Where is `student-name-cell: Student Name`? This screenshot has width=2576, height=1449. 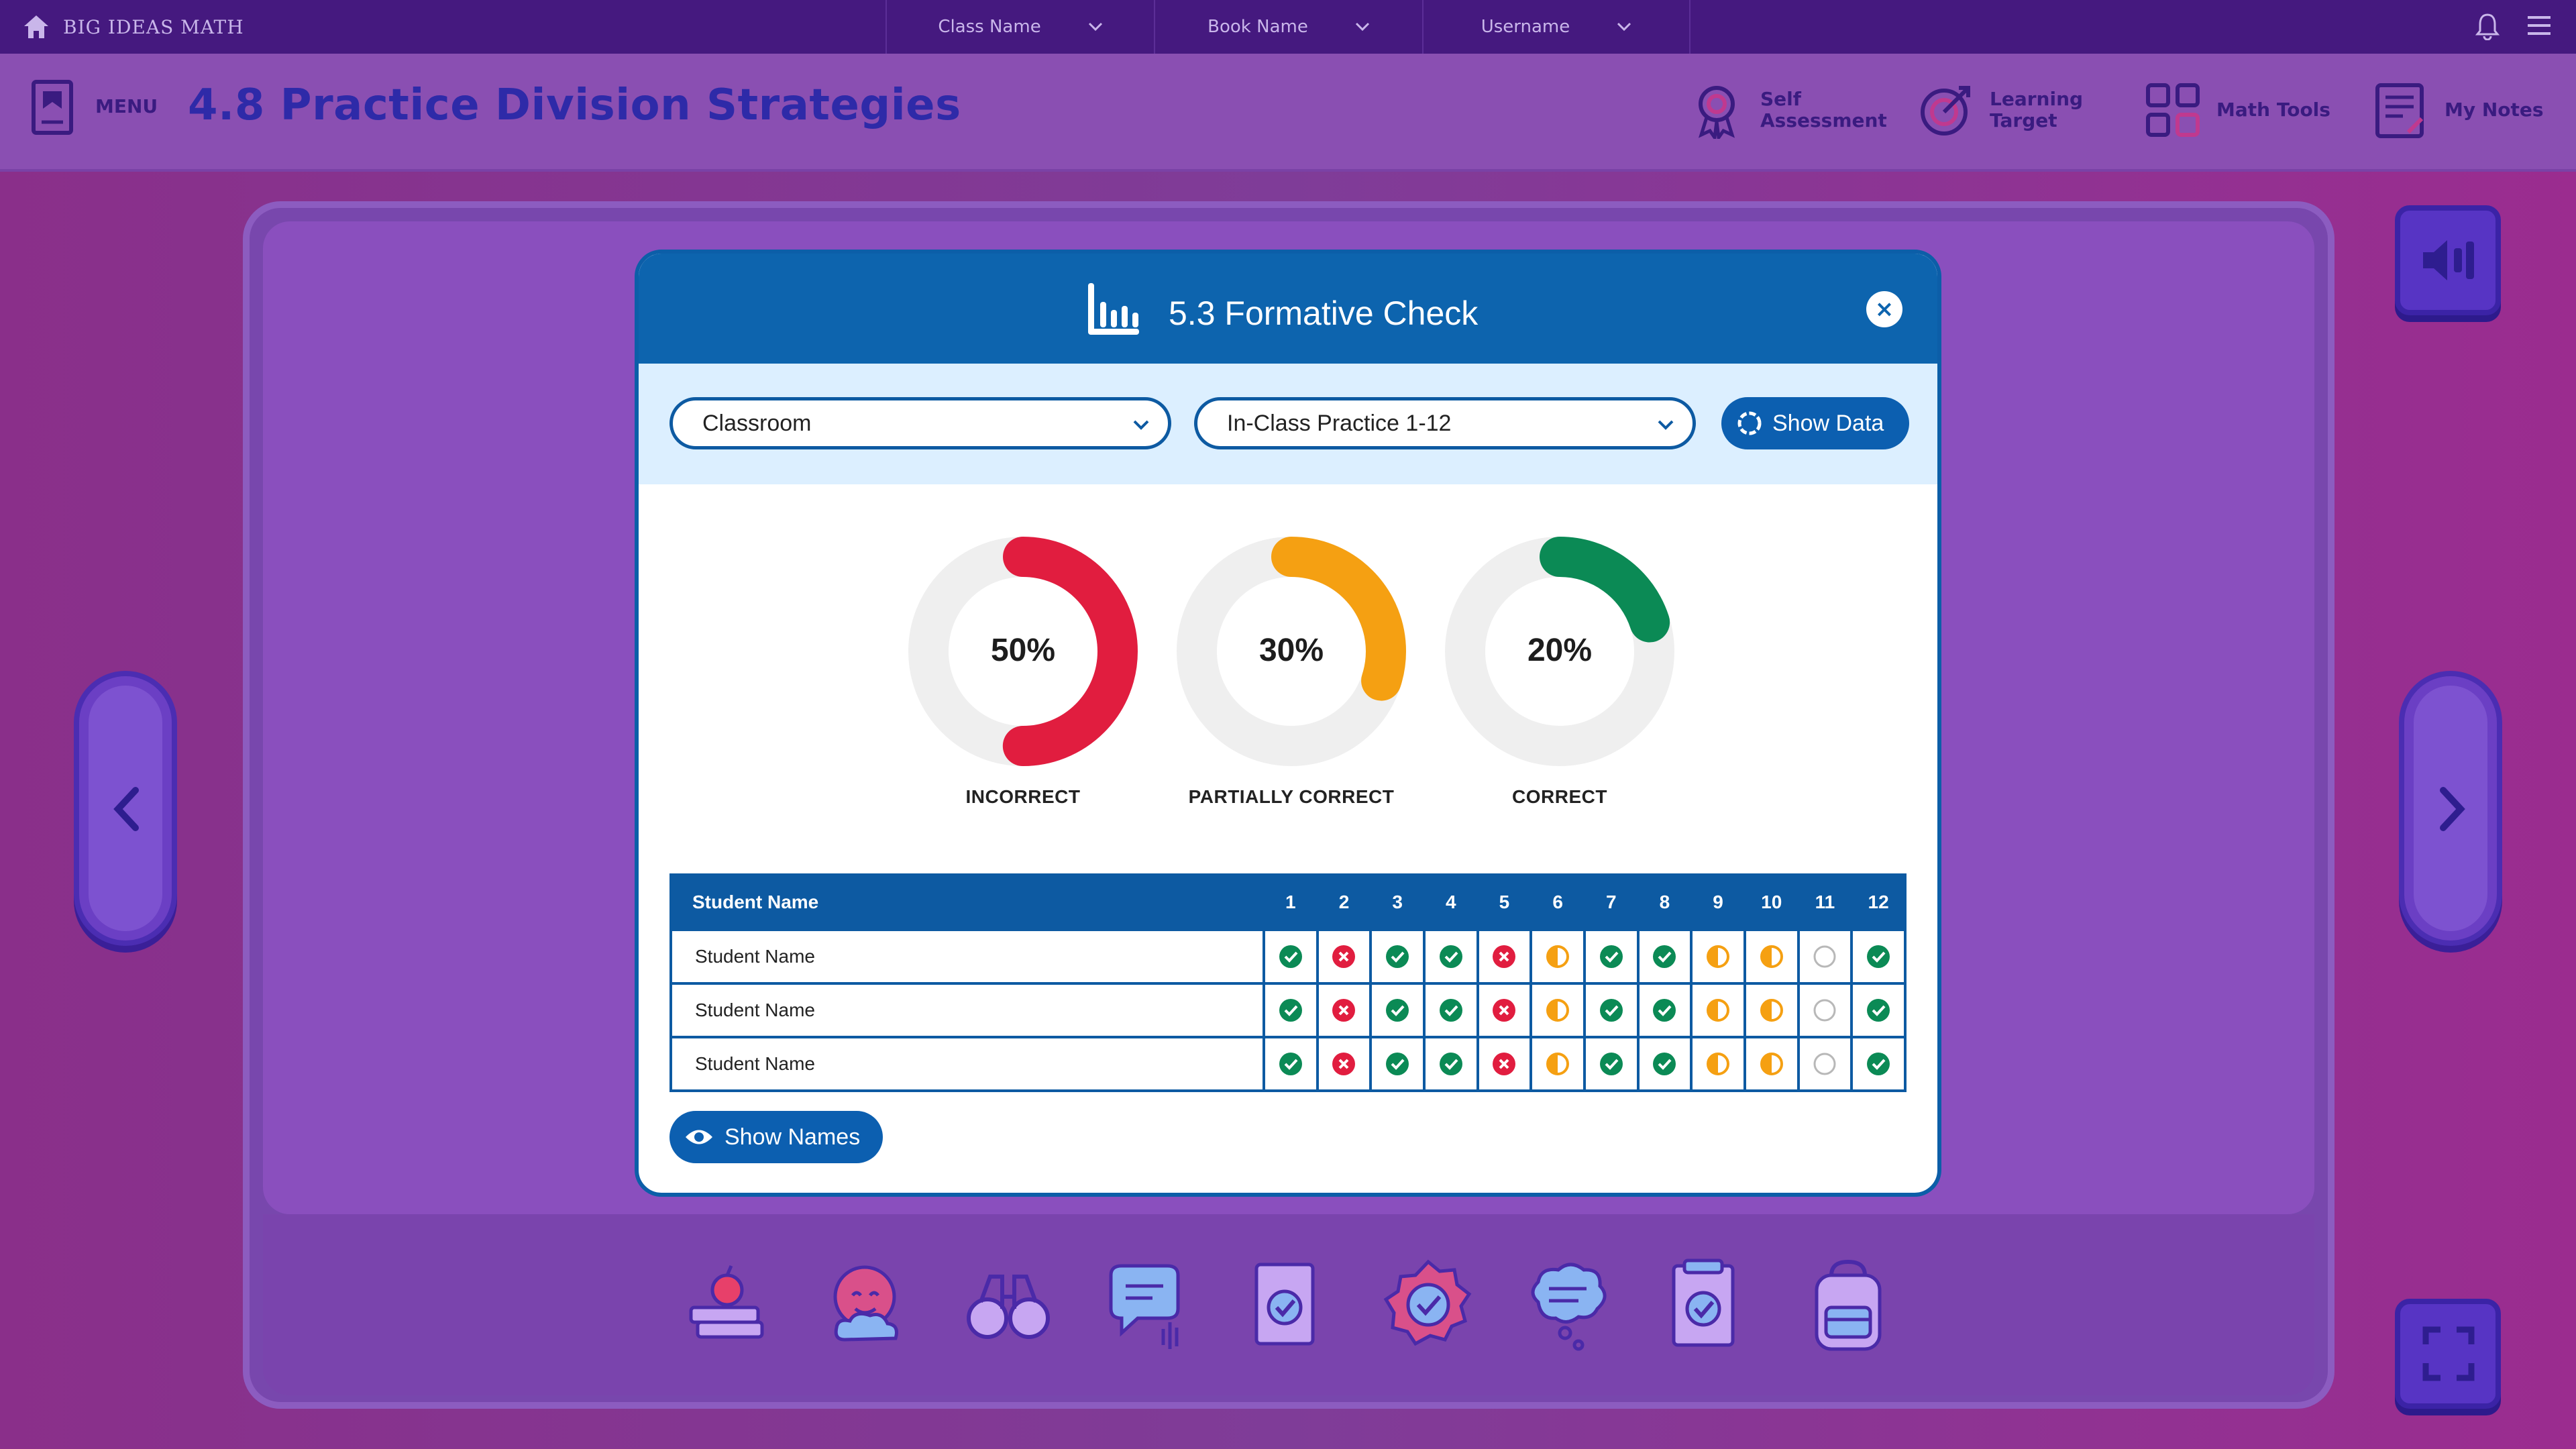 student-name-cell: Student Name is located at coordinates (967, 1064).